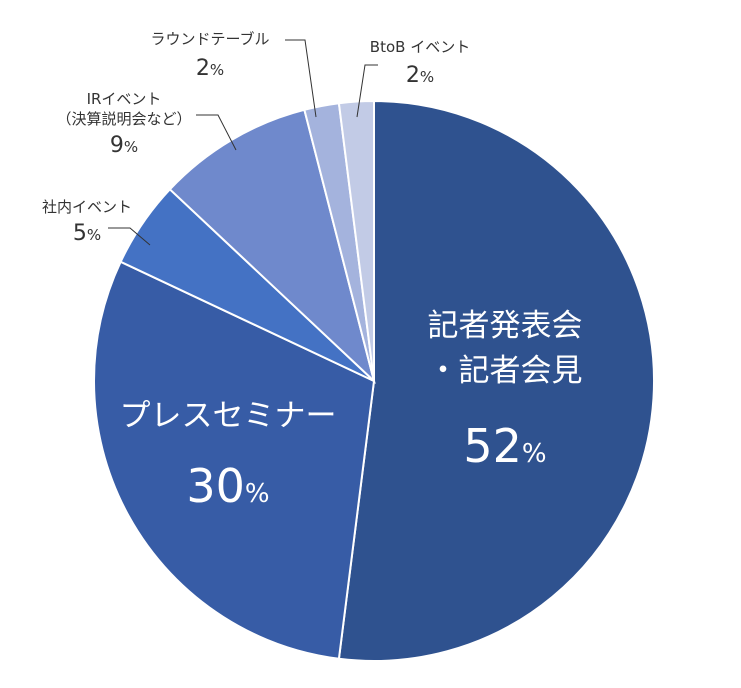  Describe the element at coordinates (209, 39) in the screenshot. I see `slice-label-5-line-1: ラウンドテーブル` at that location.